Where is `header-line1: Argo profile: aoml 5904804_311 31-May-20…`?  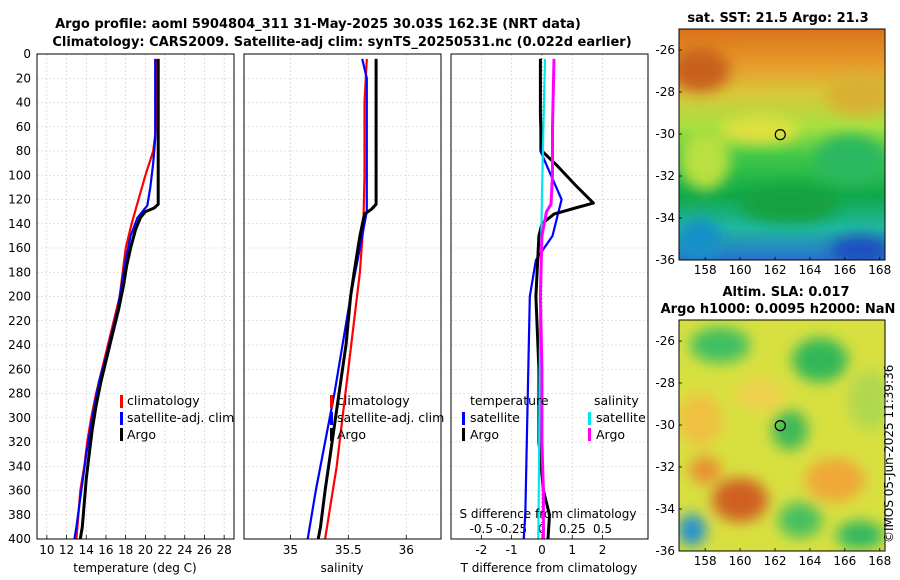
header-line1: Argo profile: aoml 5904804_311 31-May-20… is located at coordinates (318, 24).